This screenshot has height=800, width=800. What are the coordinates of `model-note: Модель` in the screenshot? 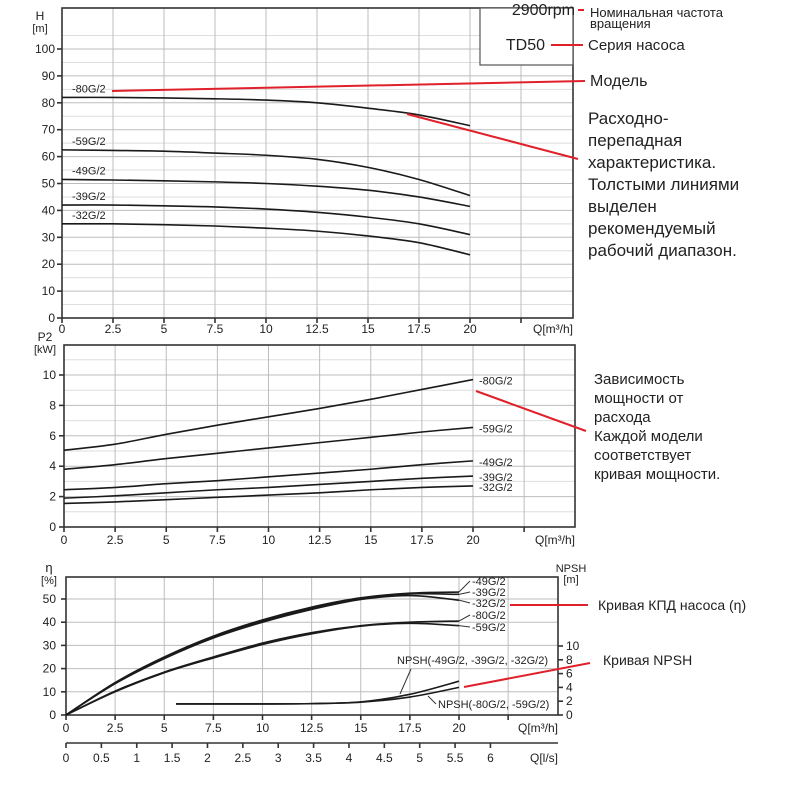 It's located at (618, 81).